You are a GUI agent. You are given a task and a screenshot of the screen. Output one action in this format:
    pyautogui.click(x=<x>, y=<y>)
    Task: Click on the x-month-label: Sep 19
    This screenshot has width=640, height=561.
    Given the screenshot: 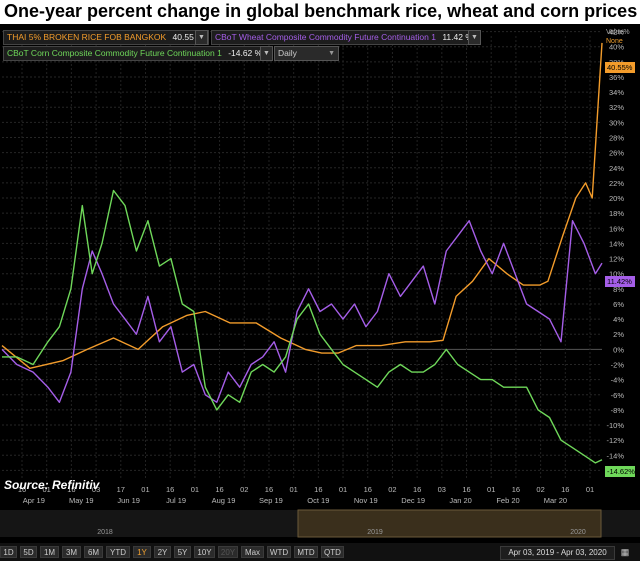 What is the action you would take?
    pyautogui.click(x=271, y=500)
    